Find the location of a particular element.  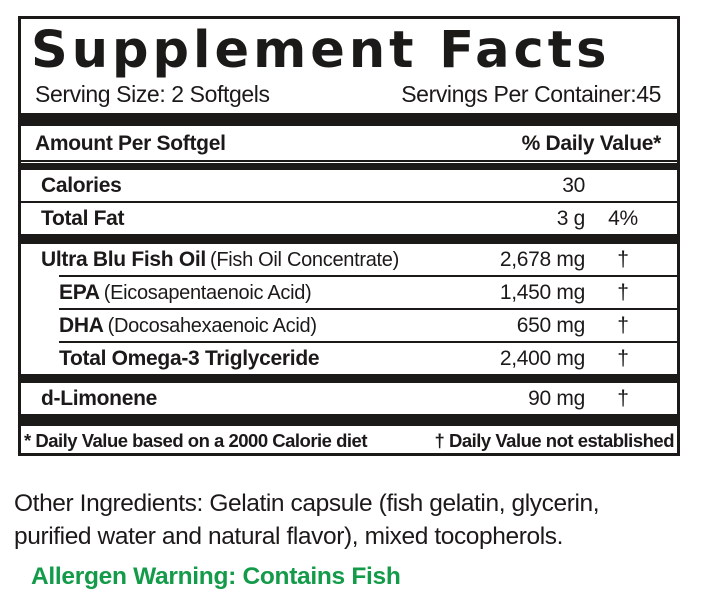

nutrient-amount: 90 mg is located at coordinates (556, 398).